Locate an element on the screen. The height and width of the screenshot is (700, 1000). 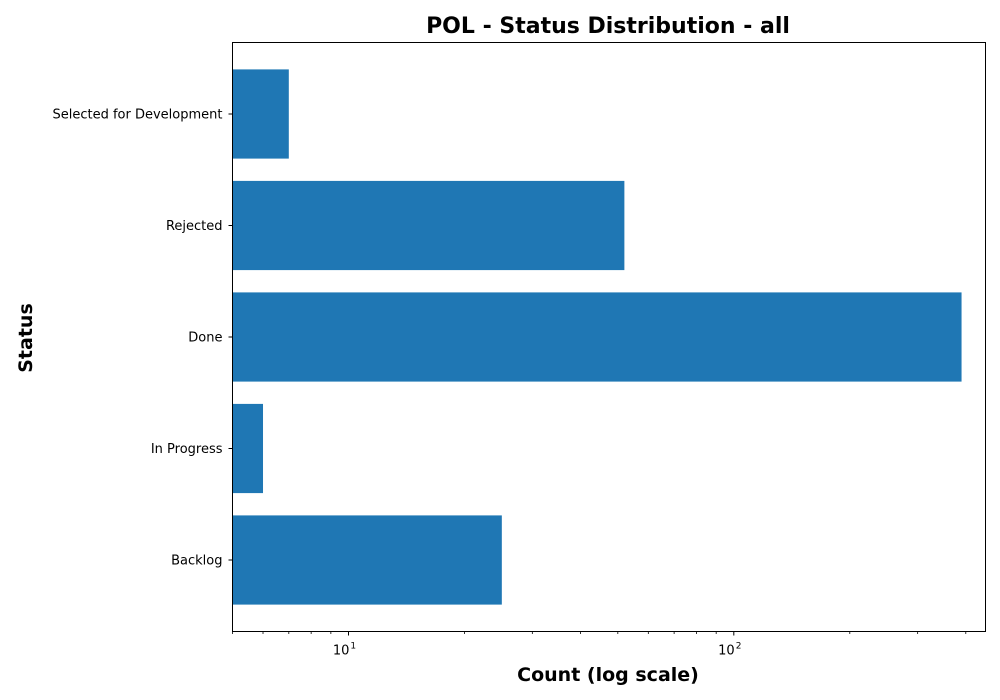
y-tick-label-backlog: Backlog is located at coordinates (196, 561).